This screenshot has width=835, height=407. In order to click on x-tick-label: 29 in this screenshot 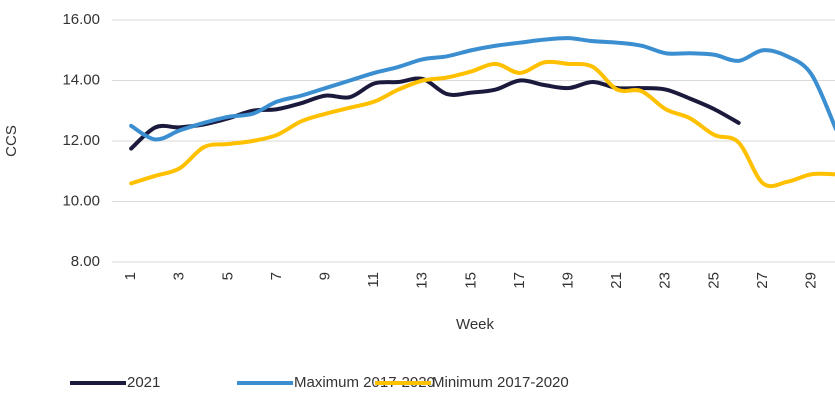, I will do `click(811, 280)`.